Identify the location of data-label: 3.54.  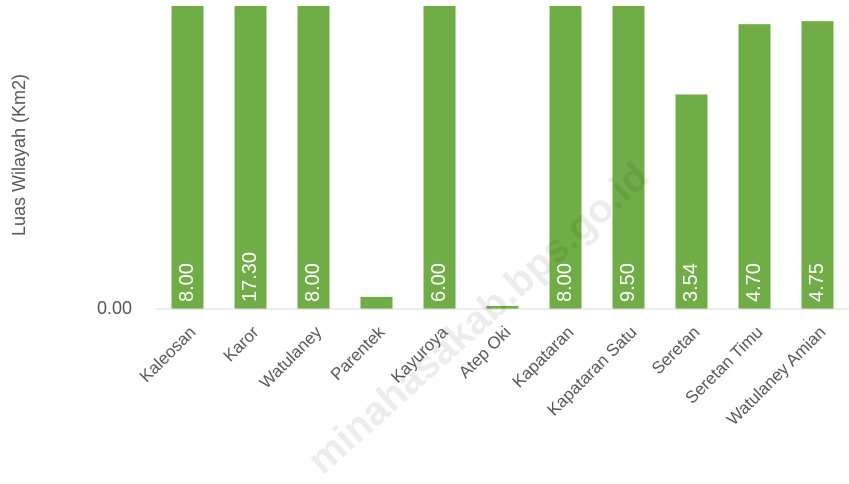
(691, 282).